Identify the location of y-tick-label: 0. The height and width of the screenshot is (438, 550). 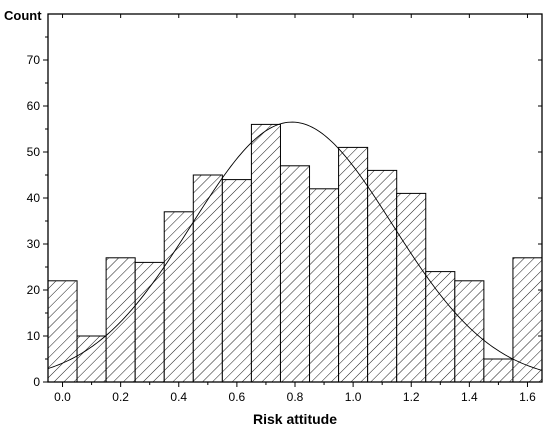
(36, 382).